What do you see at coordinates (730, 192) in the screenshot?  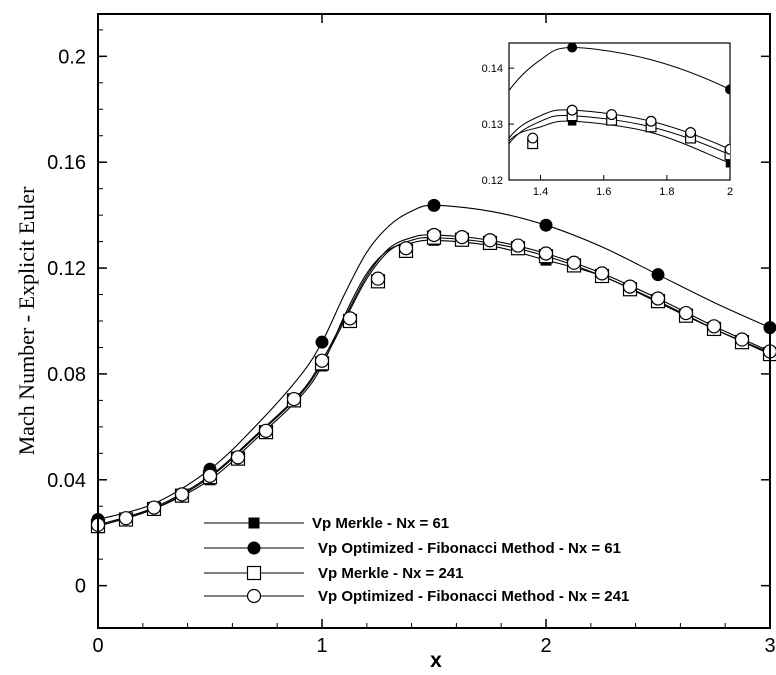 I see `inset-x-tick-label: 2` at bounding box center [730, 192].